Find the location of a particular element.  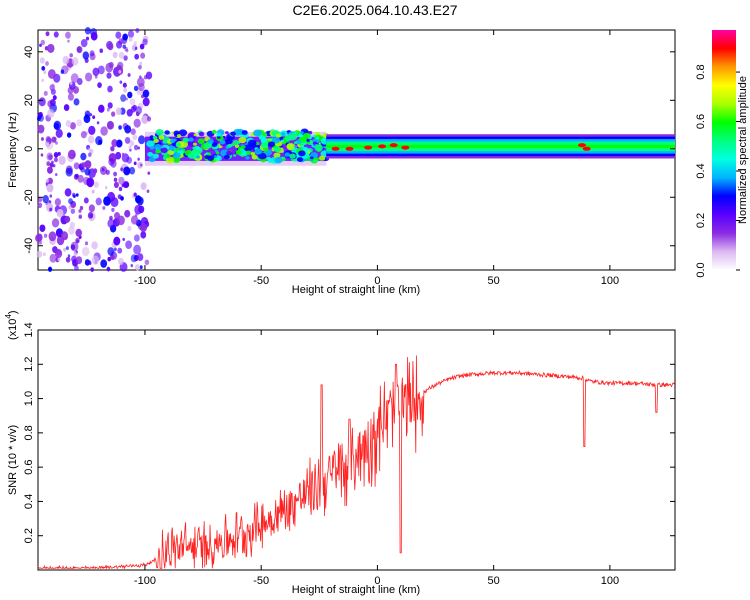

snr-y-tick-label: 0.4 is located at coordinates (29, 501).